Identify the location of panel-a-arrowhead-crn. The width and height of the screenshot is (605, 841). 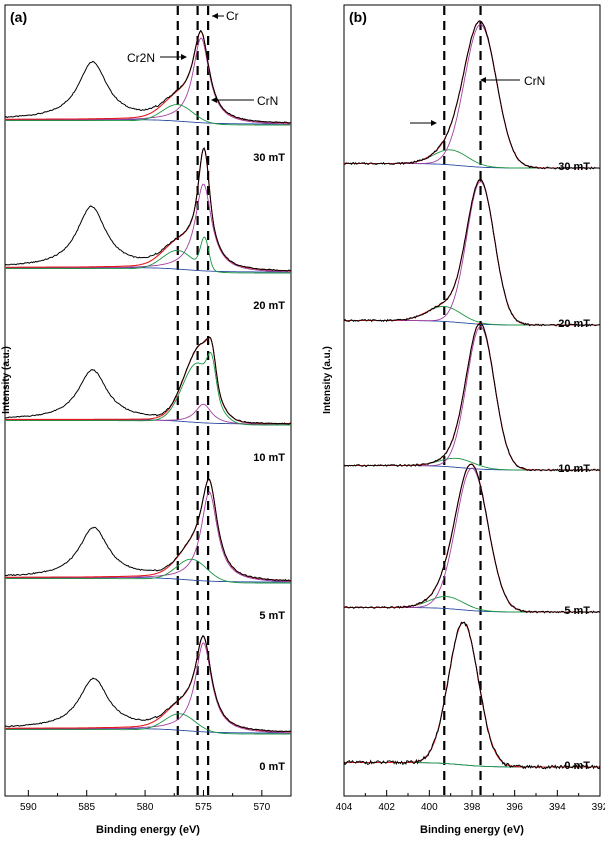
(214, 100).